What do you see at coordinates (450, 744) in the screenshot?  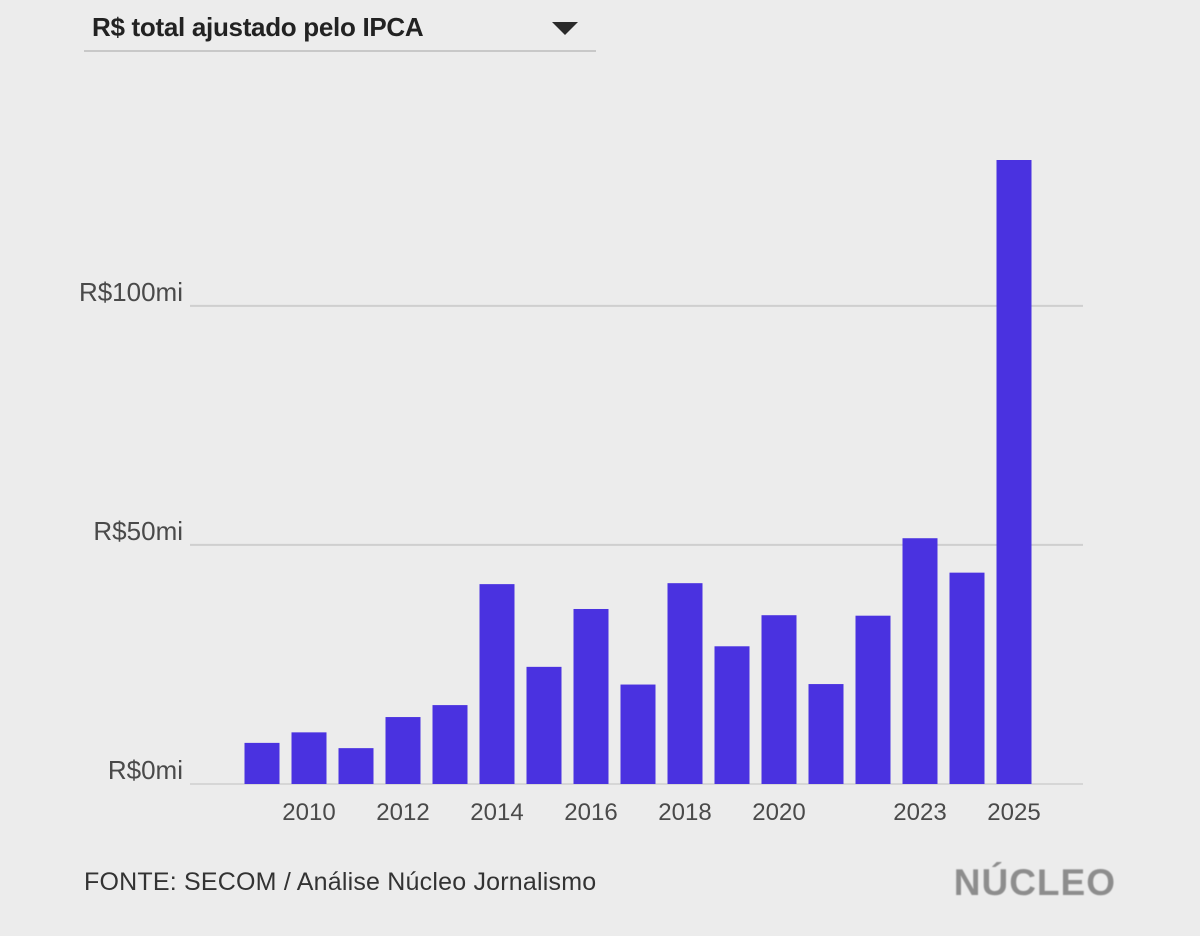 I see `bar-2013` at bounding box center [450, 744].